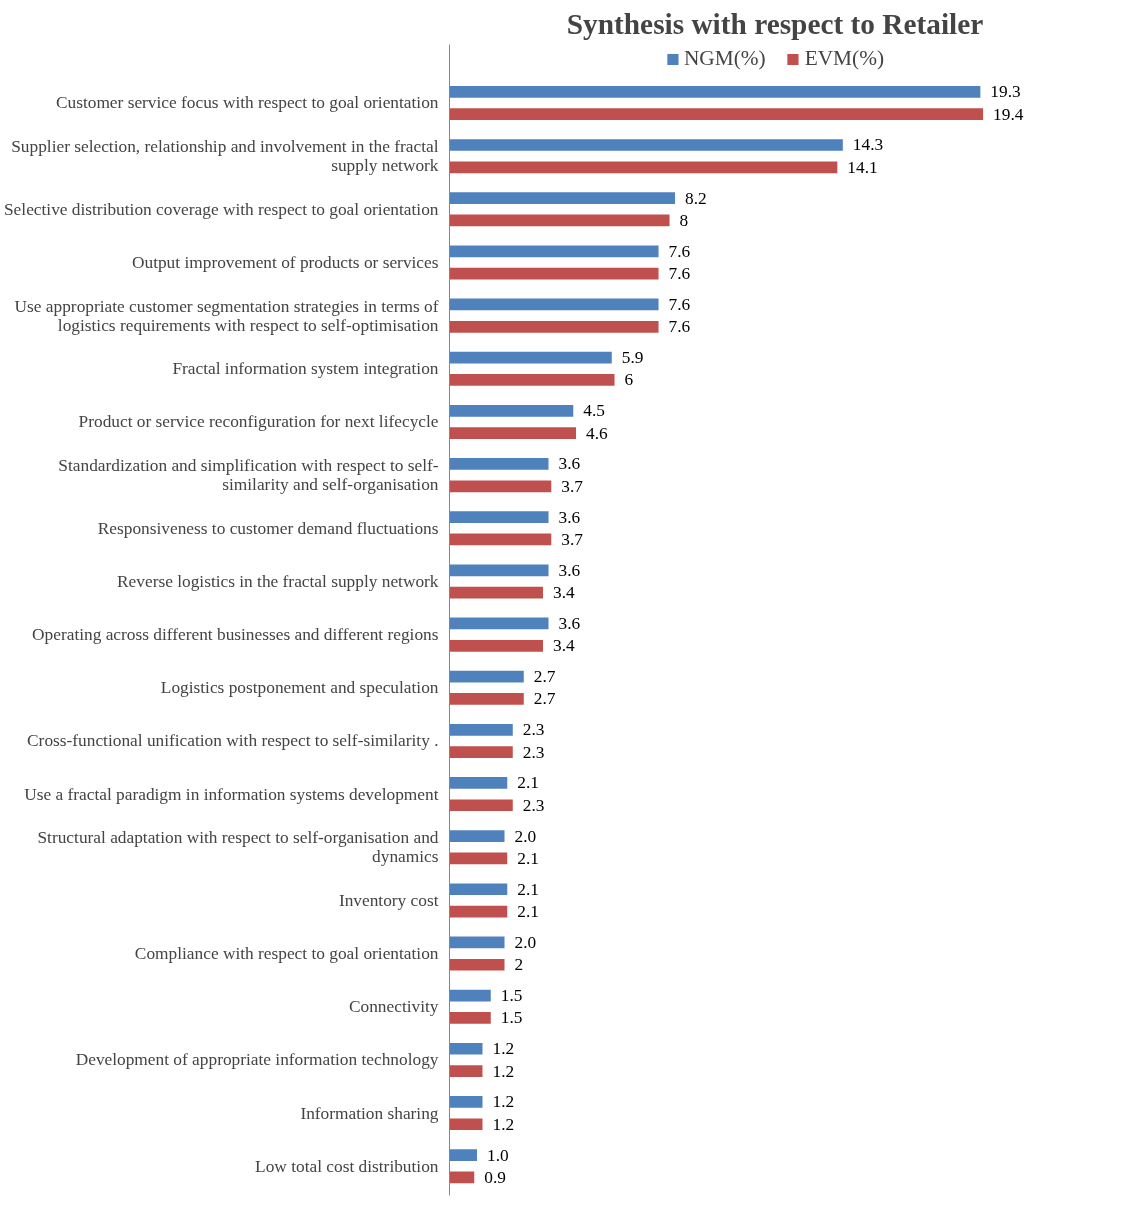 Image resolution: width=1136 pixels, height=1207 pixels. I want to click on y-tick-label: Product or service reconfiguration for next lifecycle, so click(258, 422).